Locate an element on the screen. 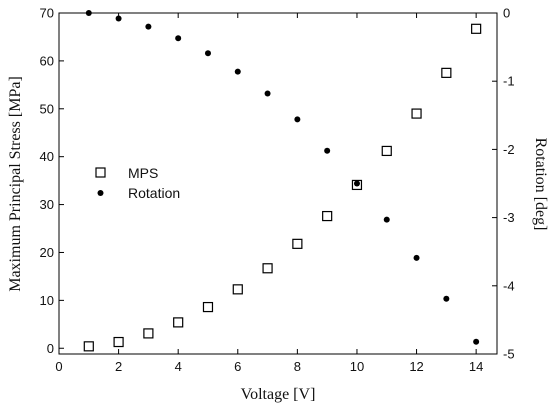  x-tick-label: 10 is located at coordinates (357, 366).